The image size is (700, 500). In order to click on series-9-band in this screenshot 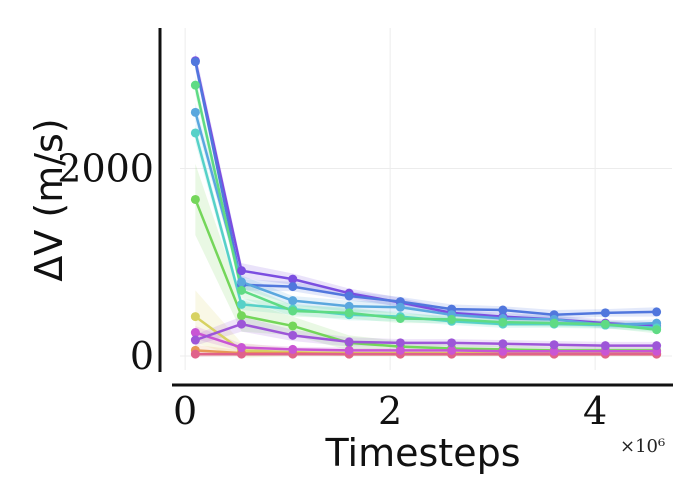, I will do `click(426, 340)`.